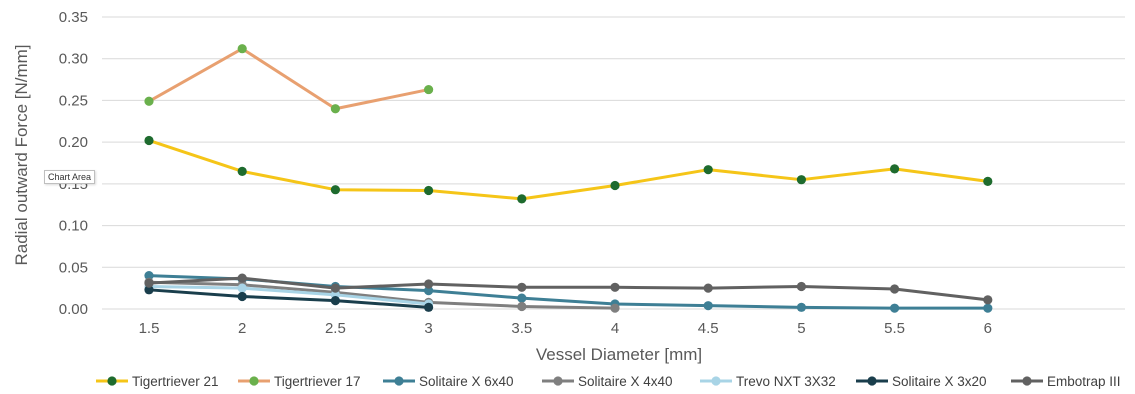  I want to click on y-tick-label: 0.25, so click(73, 100).